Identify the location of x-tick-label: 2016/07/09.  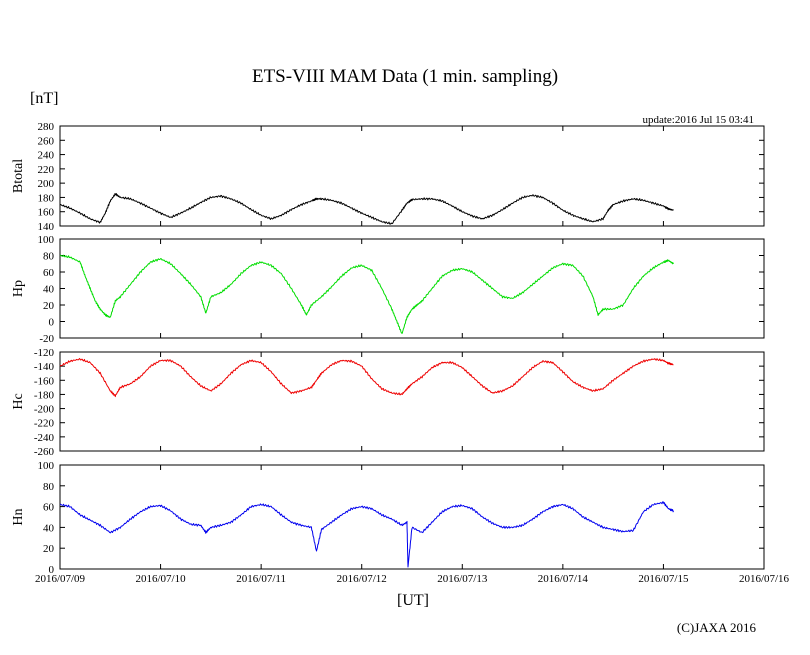
(60, 579).